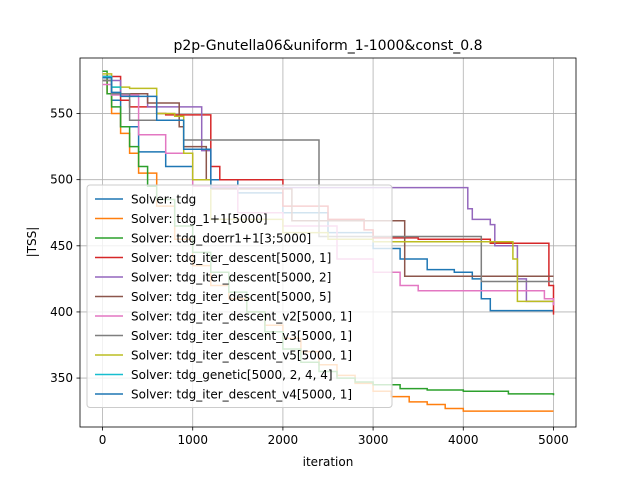  I want to click on x-axis-label: iteration, so click(328, 462).